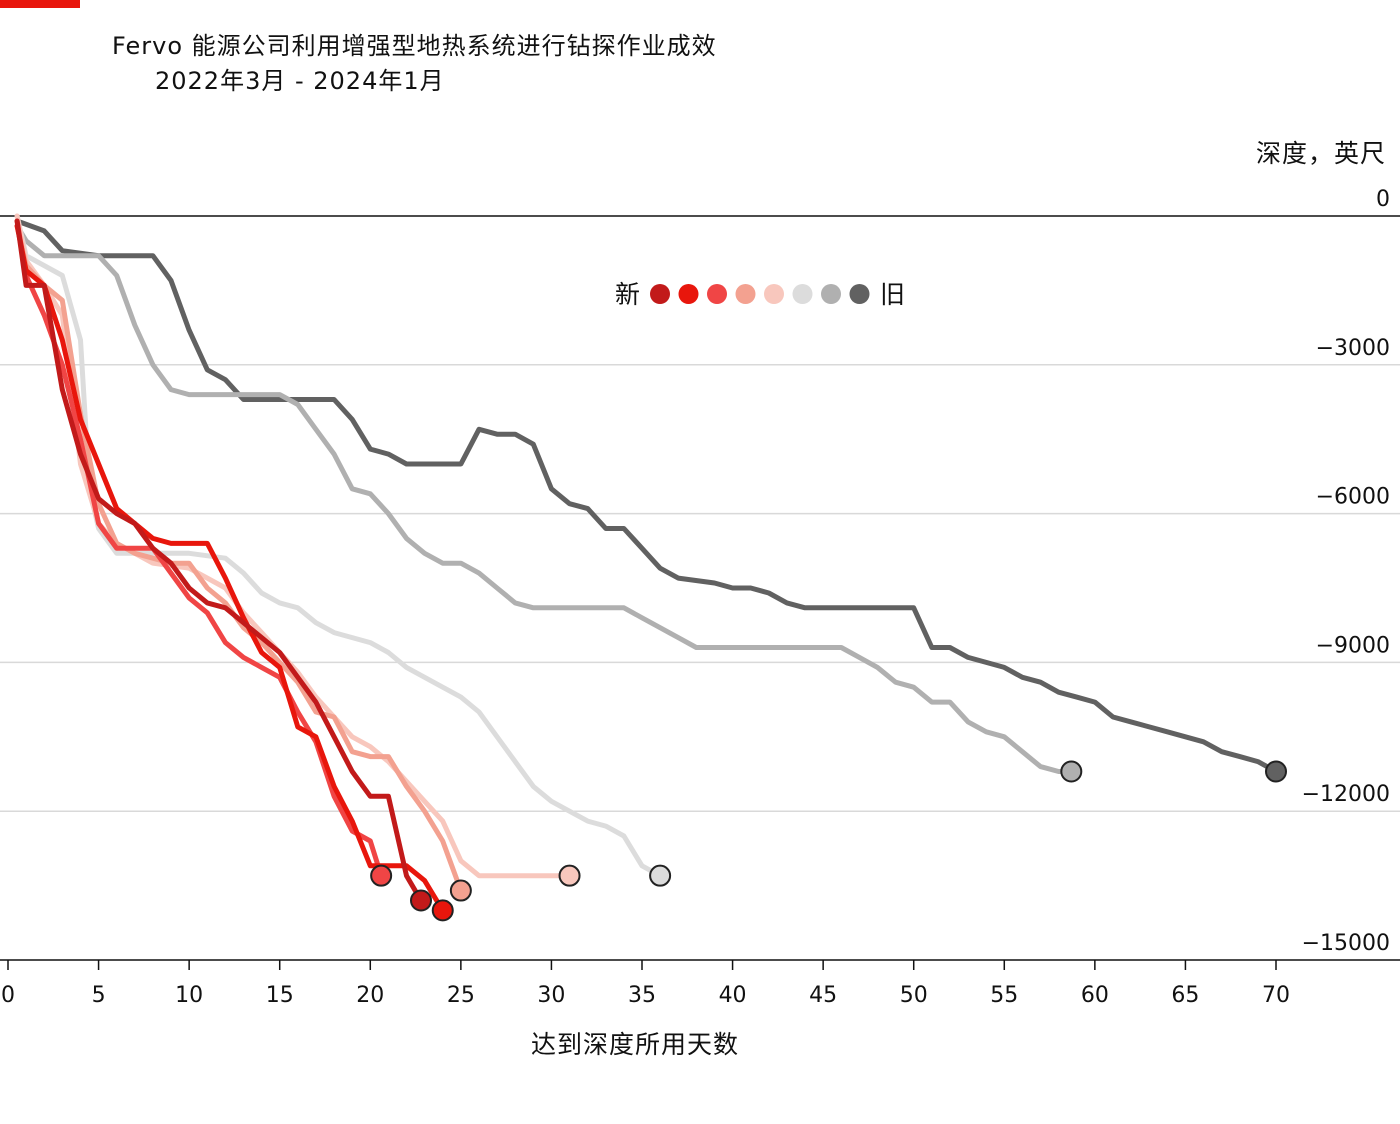 The width and height of the screenshot is (1400, 1124). Describe the element at coordinates (1185, 995) in the screenshot. I see `x-tick-label: 65` at that location.